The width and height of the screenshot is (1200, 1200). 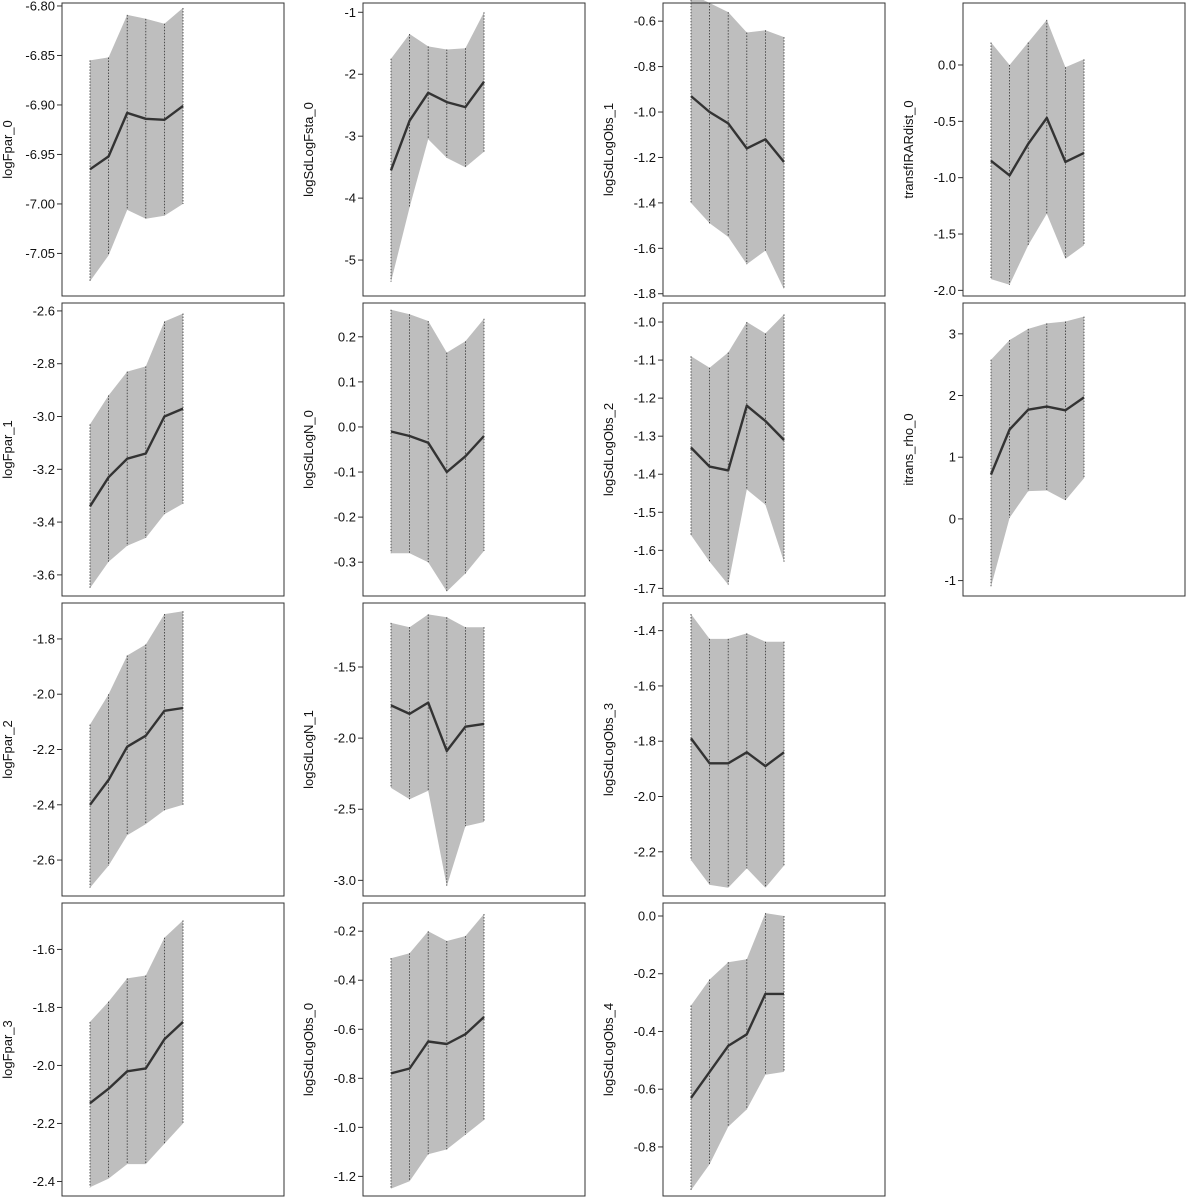 I want to click on y-tick-label: -3.0, so click(x=345, y=880).